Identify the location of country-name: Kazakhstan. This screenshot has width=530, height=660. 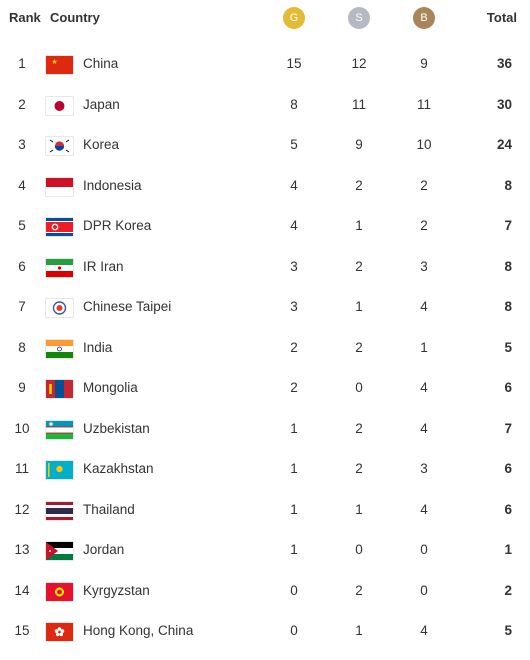
(118, 468).